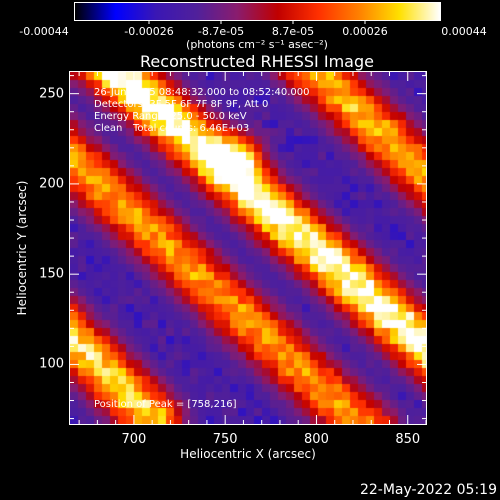 The height and width of the screenshot is (500, 500). Describe the element at coordinates (181, 104) in the screenshot. I see `detectors-label: Detectors: 3F 5F 6F 7F 8F 9F, Att 0` at that location.